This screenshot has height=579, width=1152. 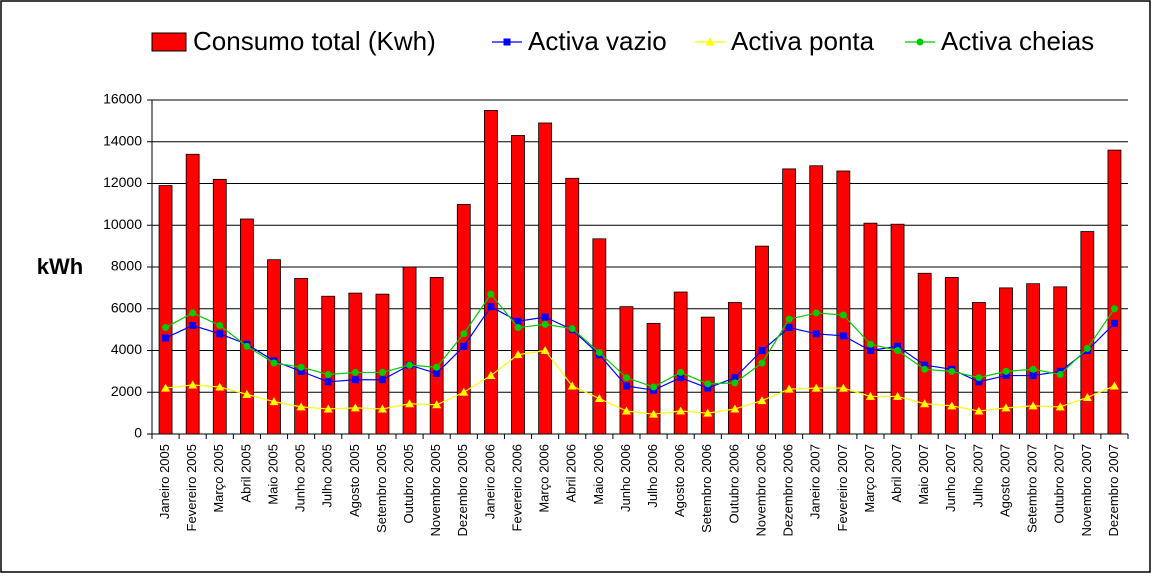 I want to click on x-tick-label: Outubro 2005, so click(x=408, y=484).